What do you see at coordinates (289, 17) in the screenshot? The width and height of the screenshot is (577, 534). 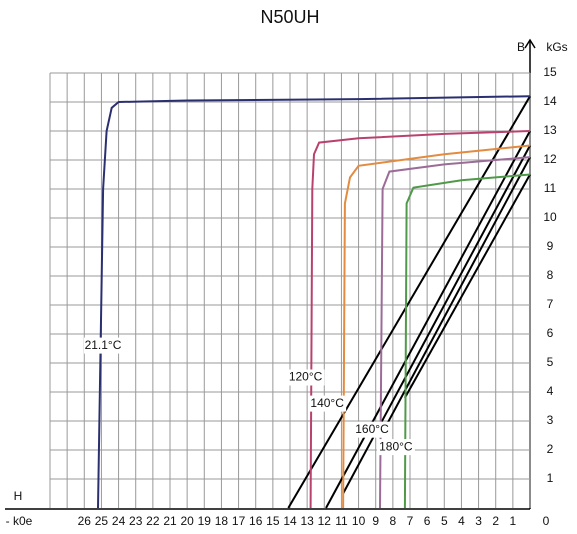 I see `chart-title: N50UH` at bounding box center [289, 17].